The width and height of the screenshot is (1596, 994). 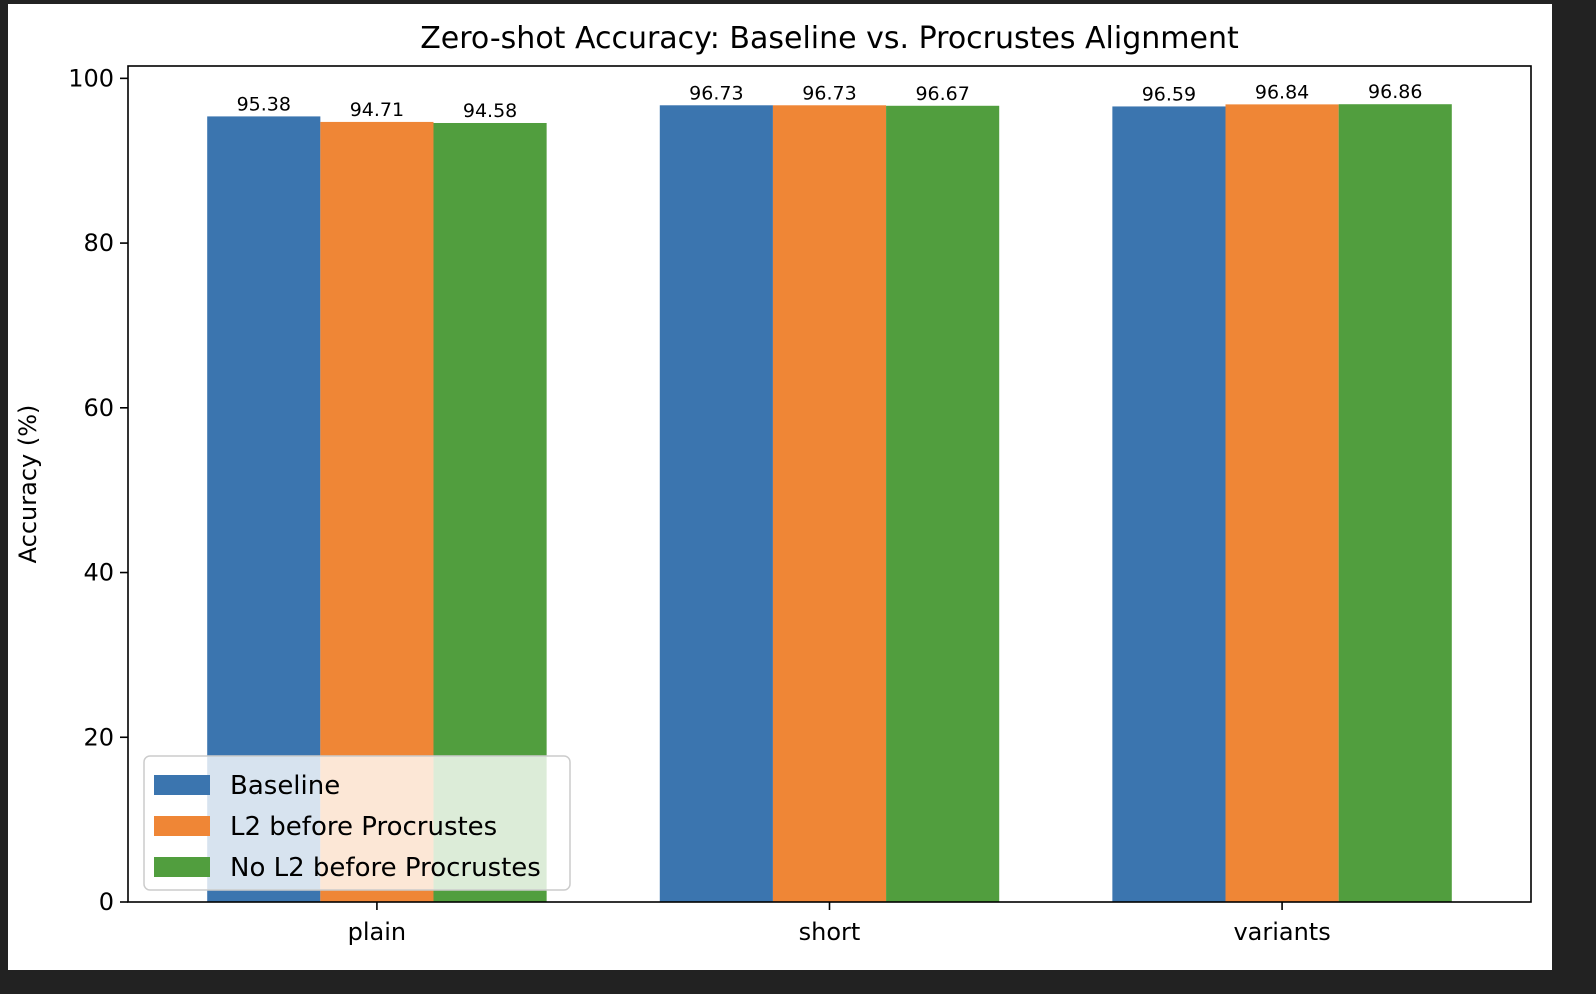 I want to click on y-tick-label: 0, so click(x=106, y=902).